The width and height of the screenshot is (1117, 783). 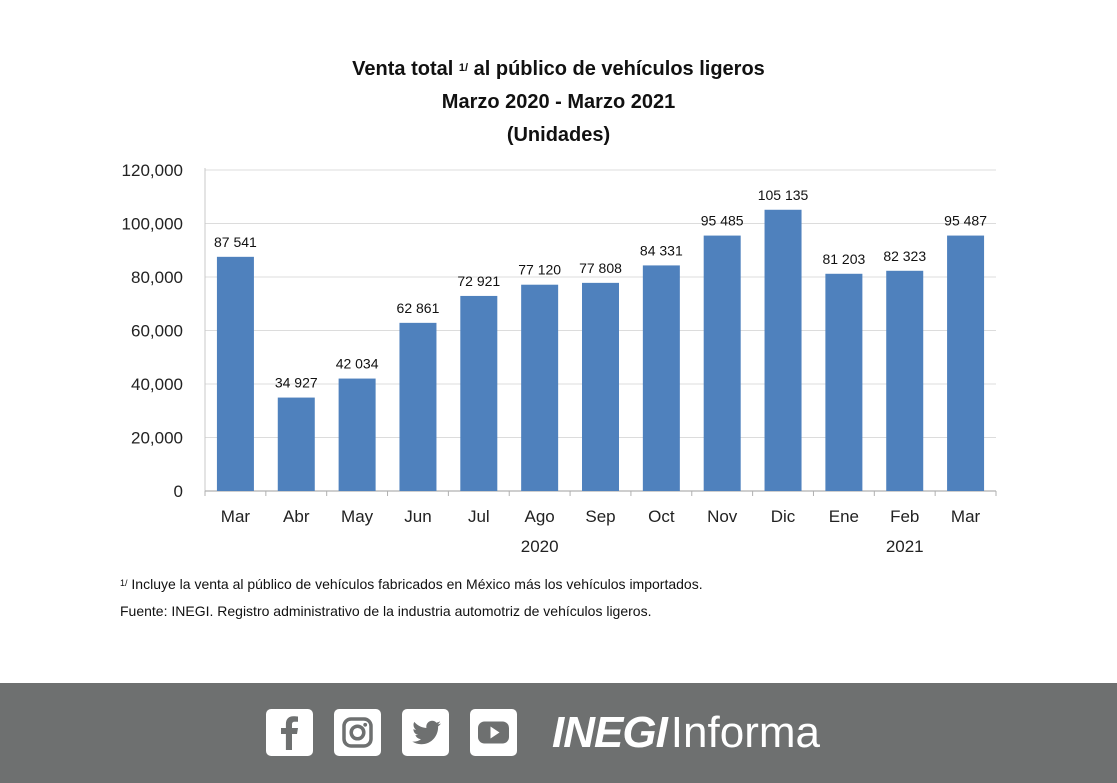 What do you see at coordinates (843, 259) in the screenshot?
I see `data-label: 81 203` at bounding box center [843, 259].